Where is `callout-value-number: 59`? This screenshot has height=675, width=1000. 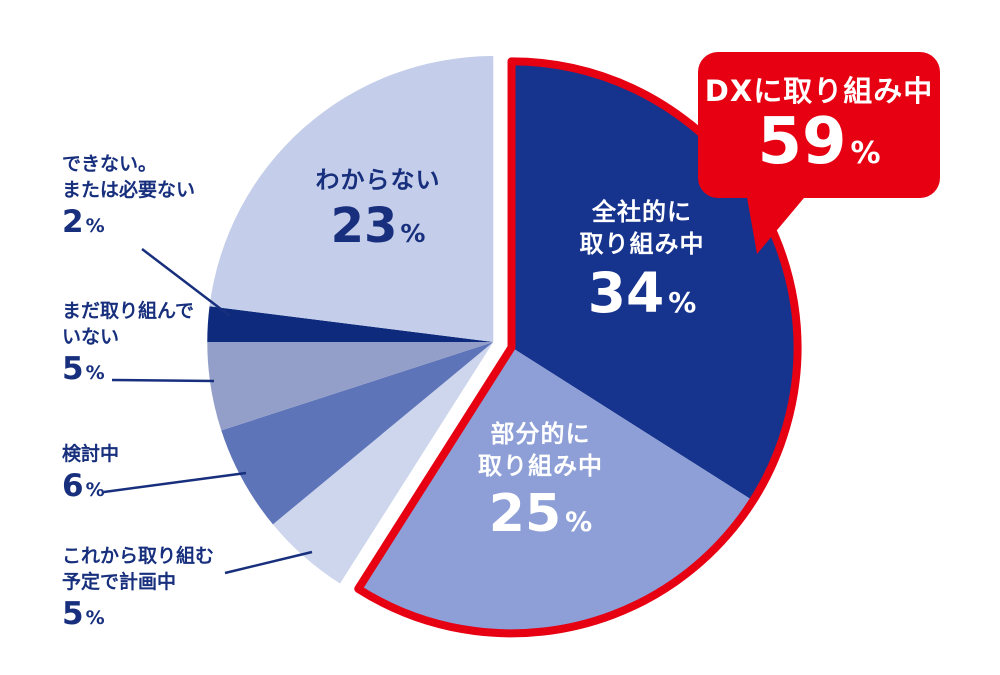 callout-value-number: 59 is located at coordinates (802, 141).